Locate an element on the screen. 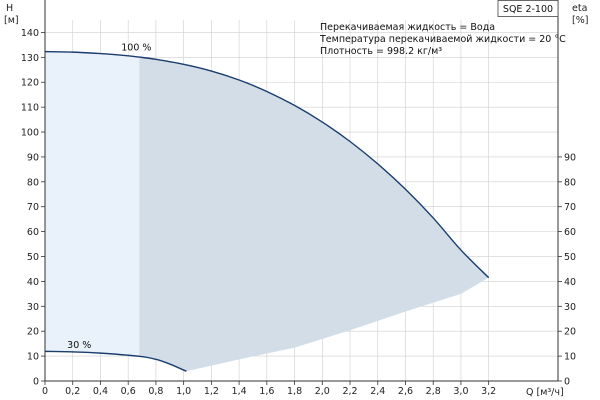  x-tick-label-9: 1,8 is located at coordinates (294, 391).